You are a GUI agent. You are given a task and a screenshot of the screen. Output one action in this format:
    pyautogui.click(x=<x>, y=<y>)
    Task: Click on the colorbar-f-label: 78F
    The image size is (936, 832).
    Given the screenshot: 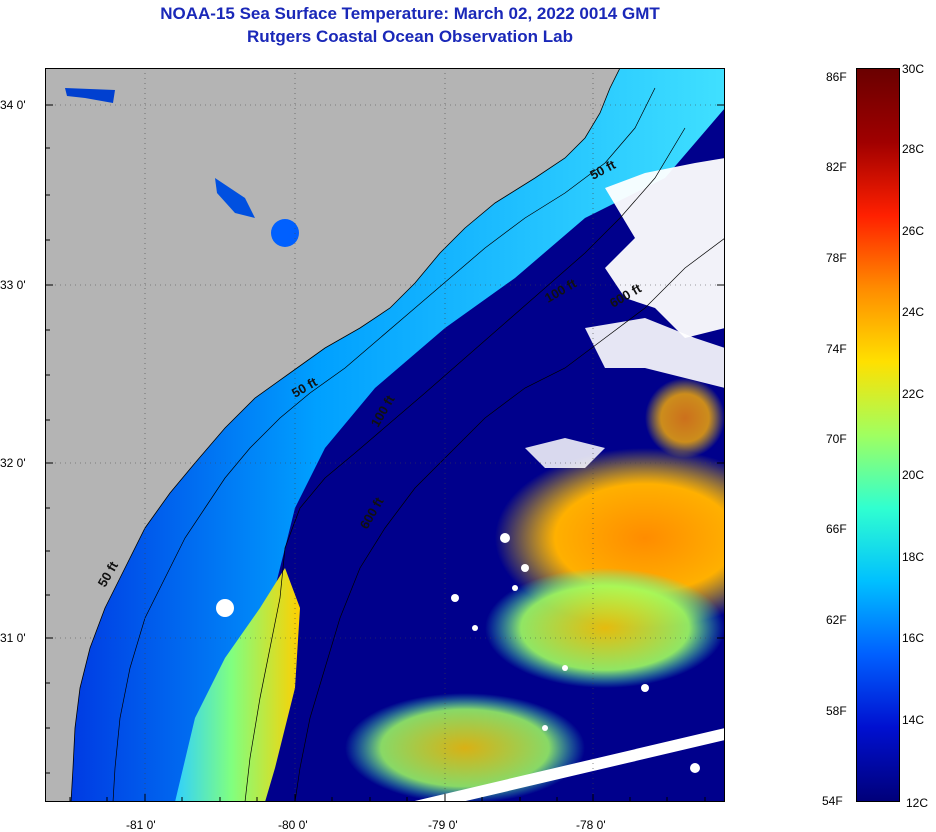 What is the action you would take?
    pyautogui.click(x=836, y=258)
    